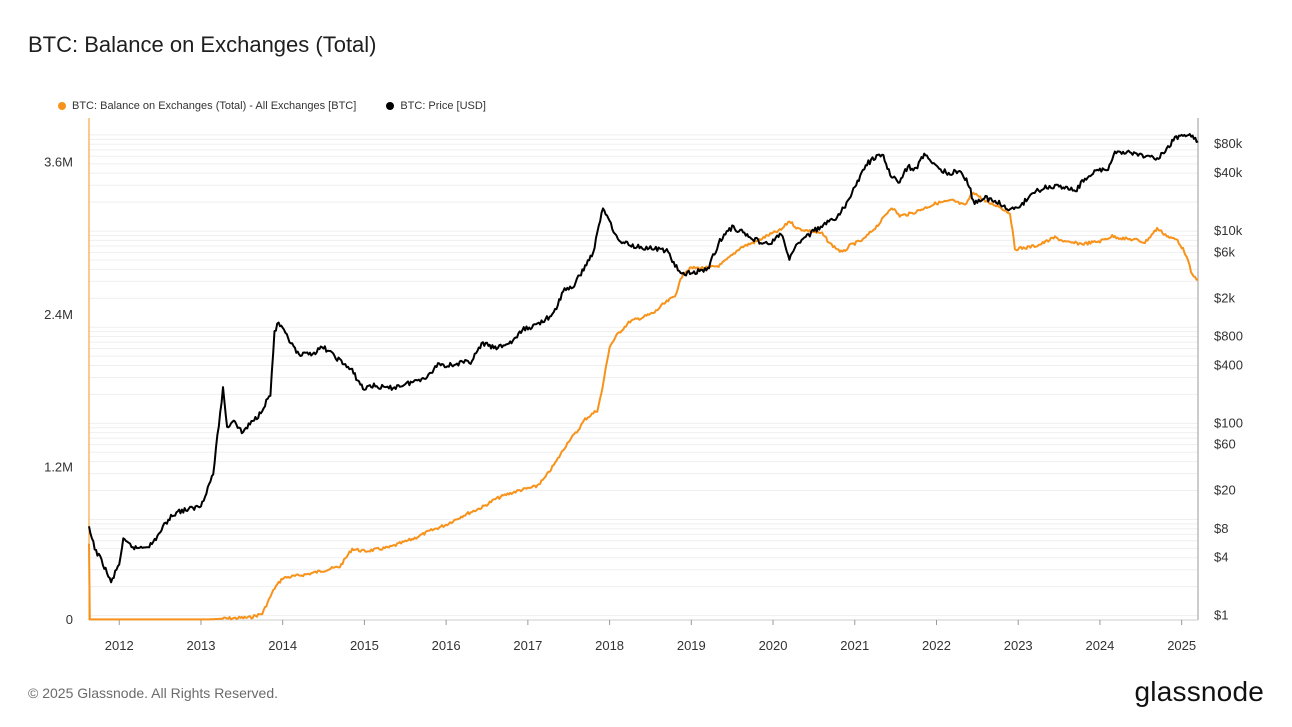 The image size is (1292, 727). I want to click on x-tick-label-9: 2021, so click(854, 645).